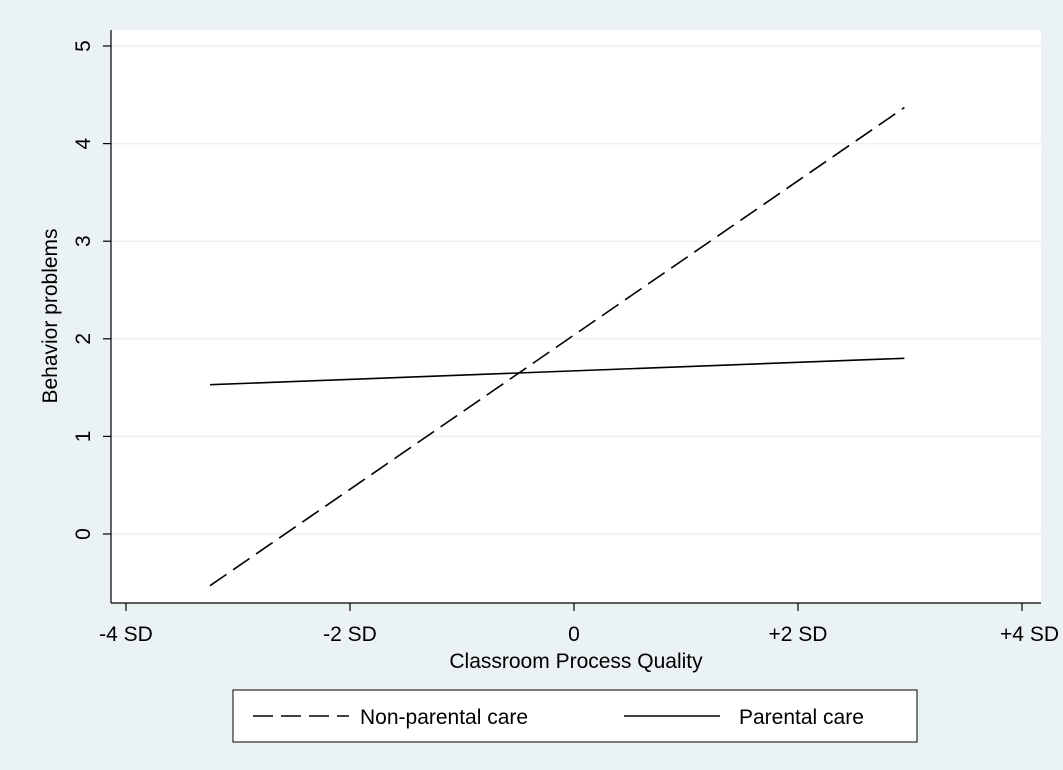 This screenshot has width=1063, height=770. I want to click on legend-label-non-parental-care: Non-parental care, so click(444, 717).